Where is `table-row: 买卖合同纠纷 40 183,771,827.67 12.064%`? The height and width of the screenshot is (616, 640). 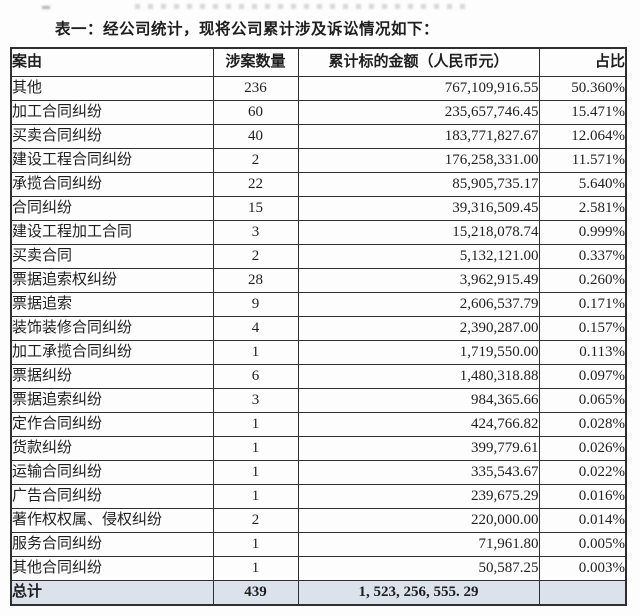
table-row: 买卖合同纠纷 40 183,771,827.67 12.064% is located at coordinates (318, 136).